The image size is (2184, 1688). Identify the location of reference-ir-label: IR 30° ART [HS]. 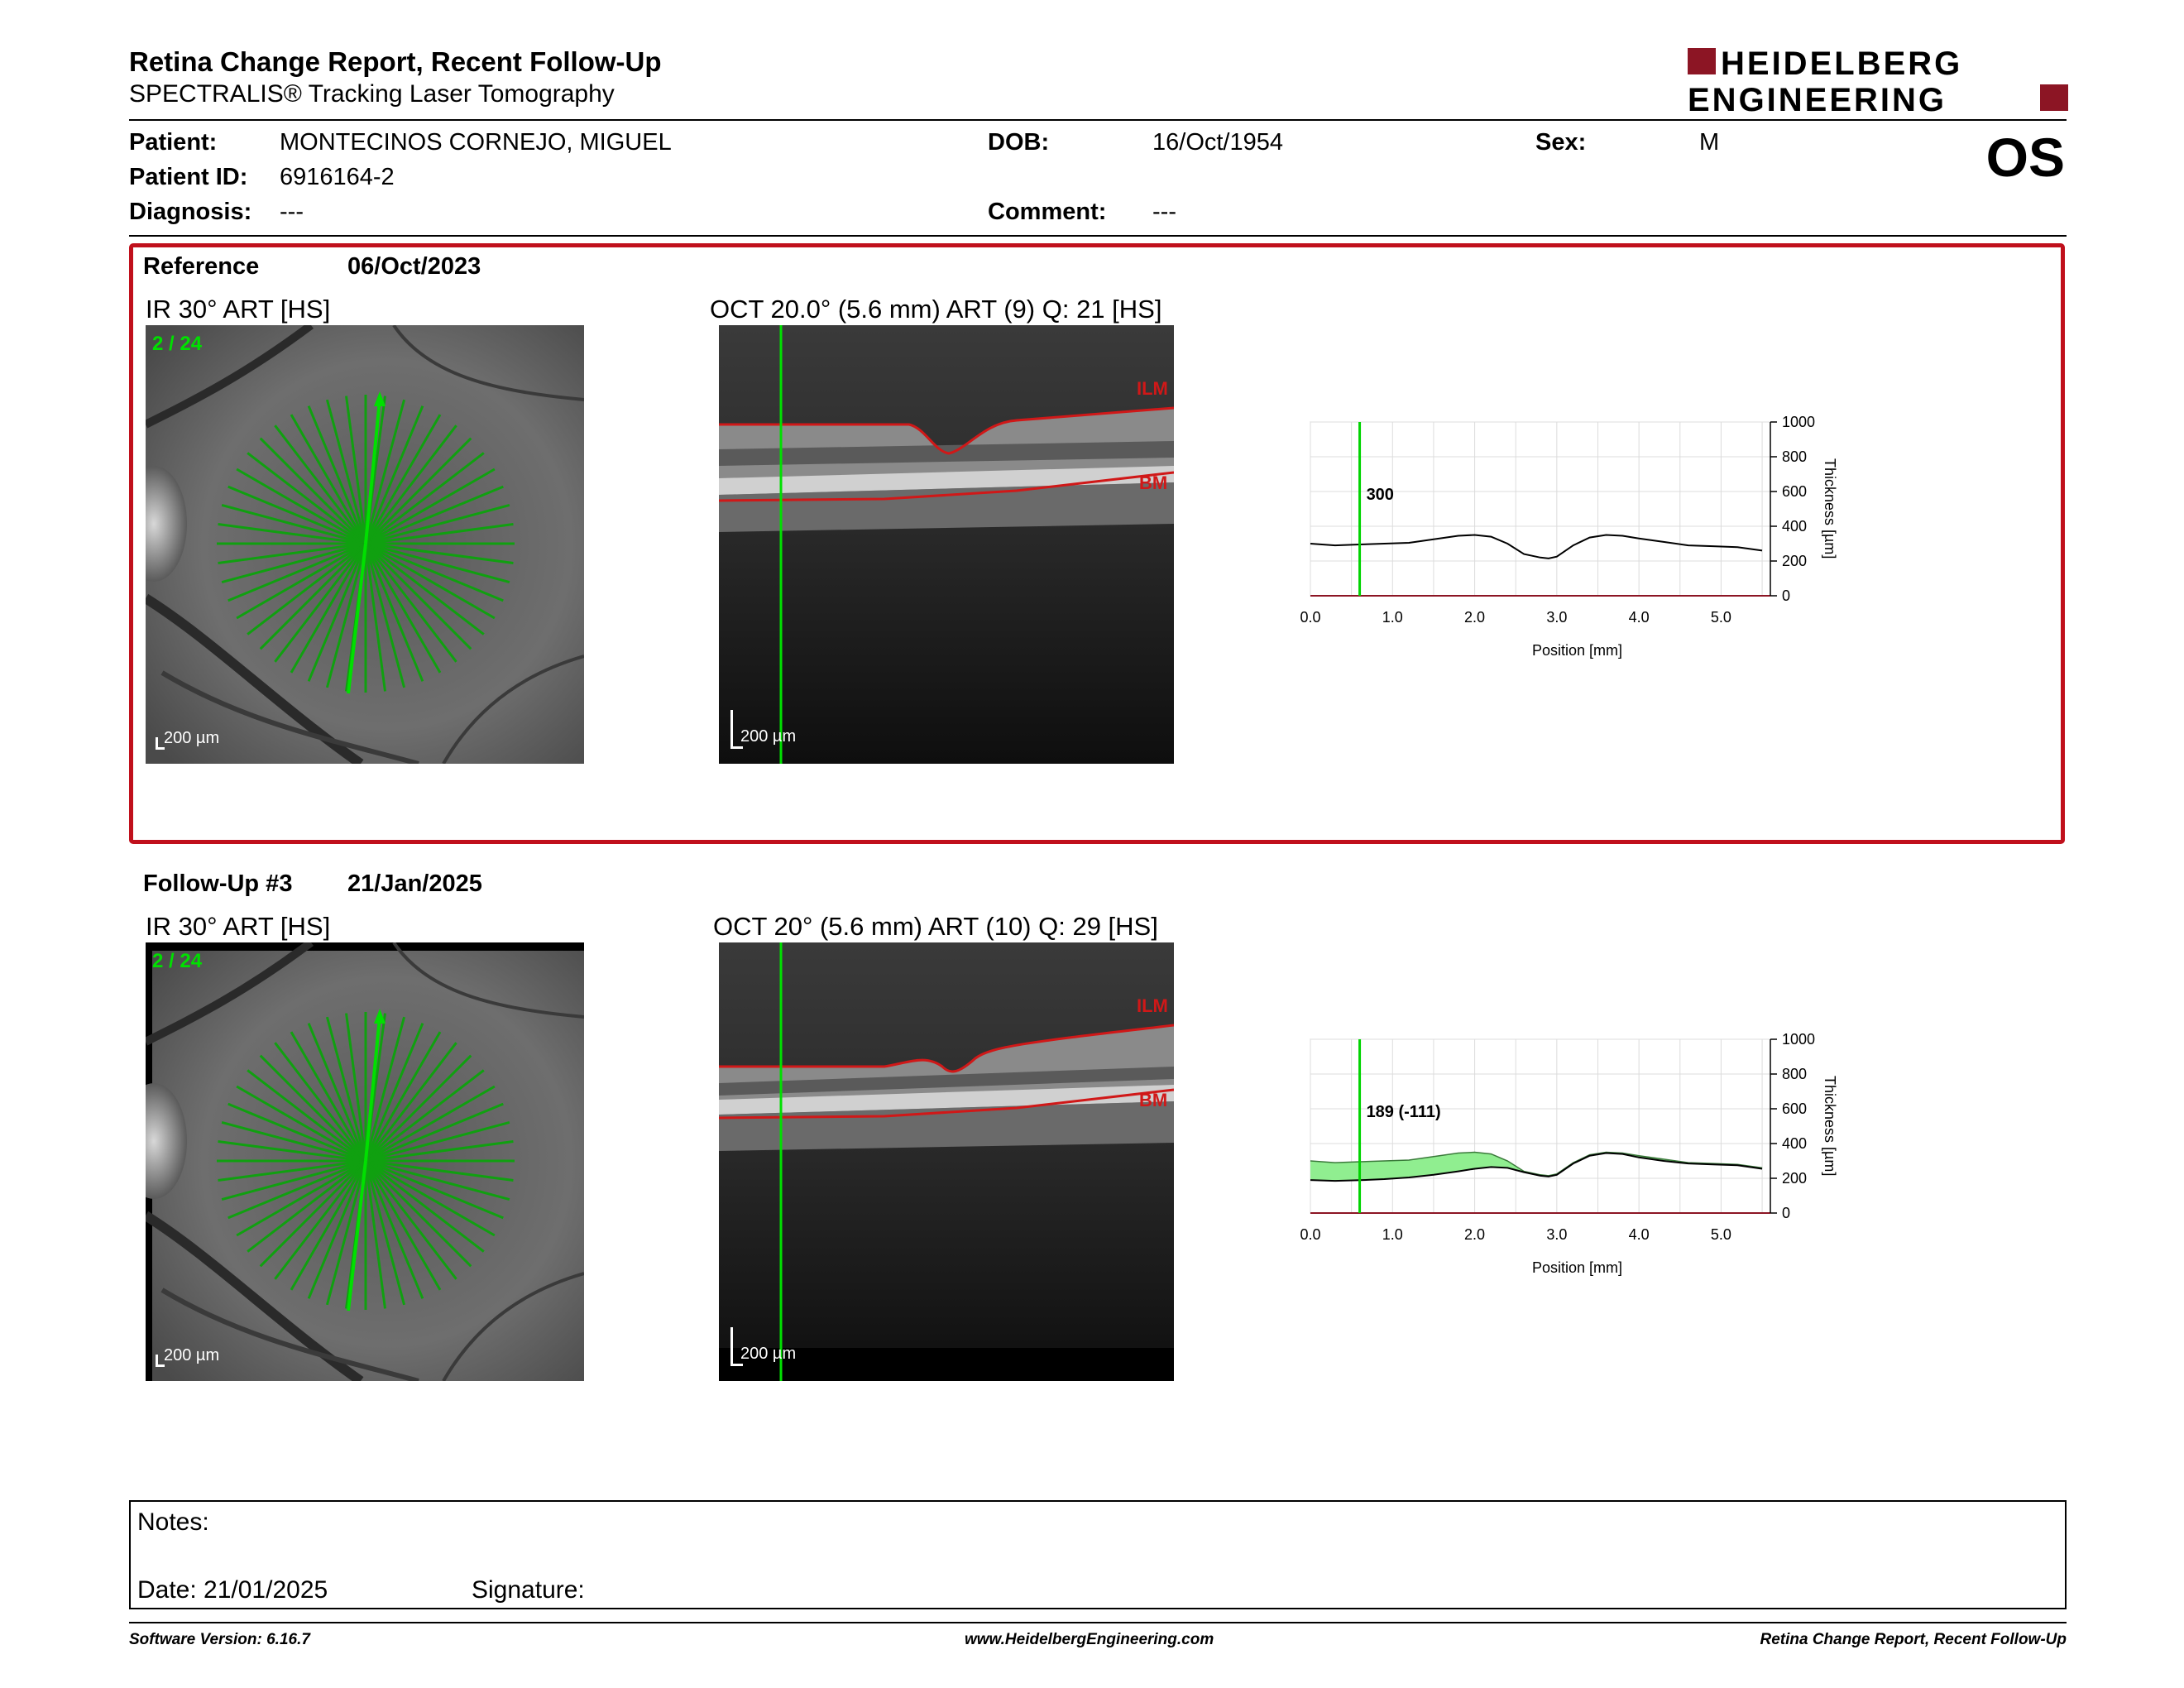
(238, 309).